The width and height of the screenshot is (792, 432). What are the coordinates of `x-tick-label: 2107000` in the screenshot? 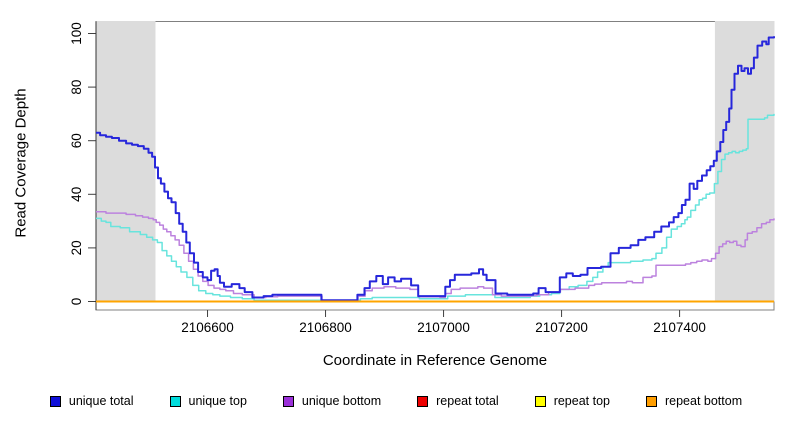 It's located at (443, 327).